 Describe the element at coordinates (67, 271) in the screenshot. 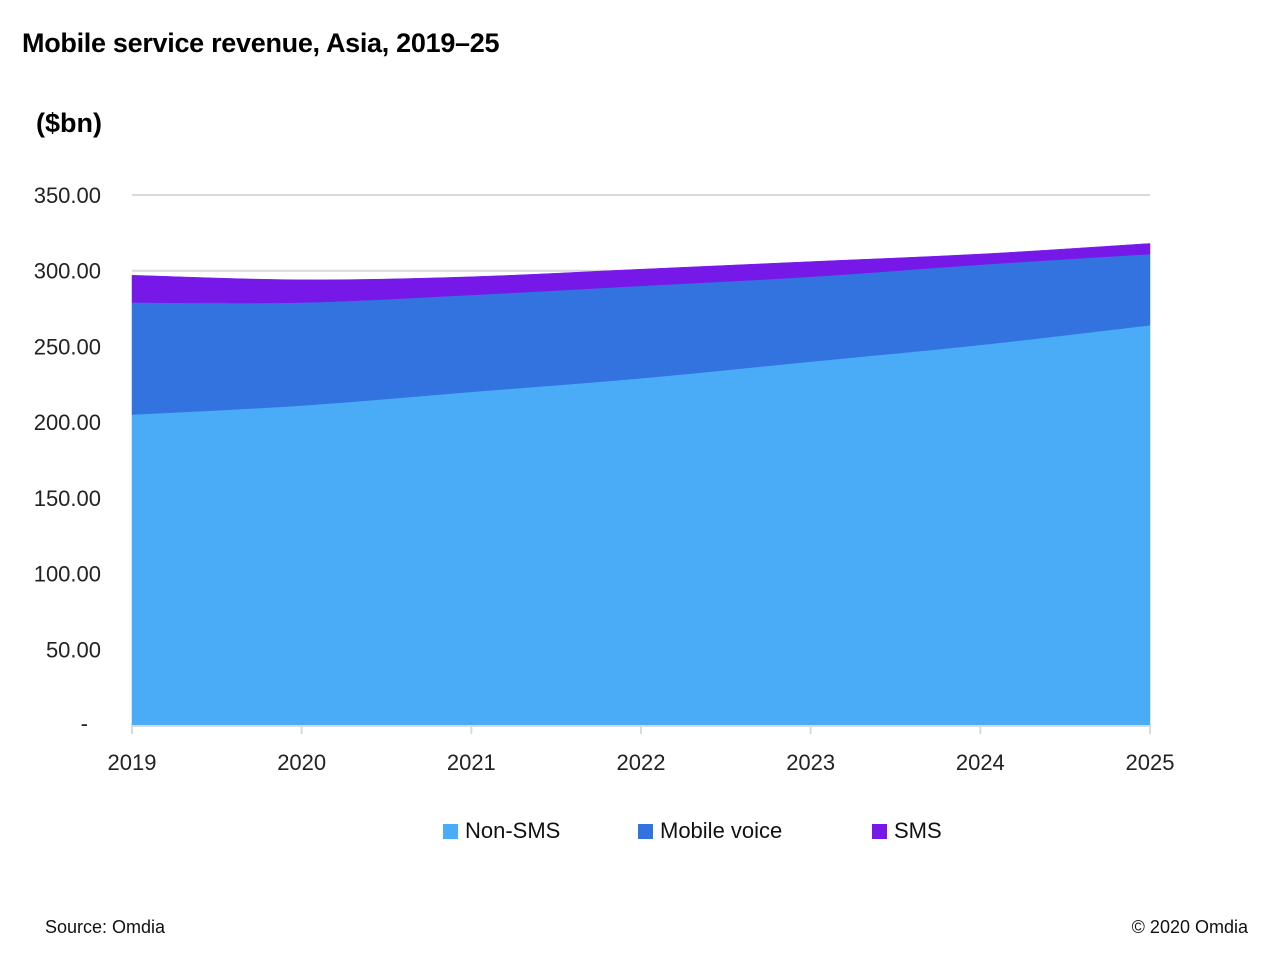

I see `y-tick-label: 300.00` at that location.